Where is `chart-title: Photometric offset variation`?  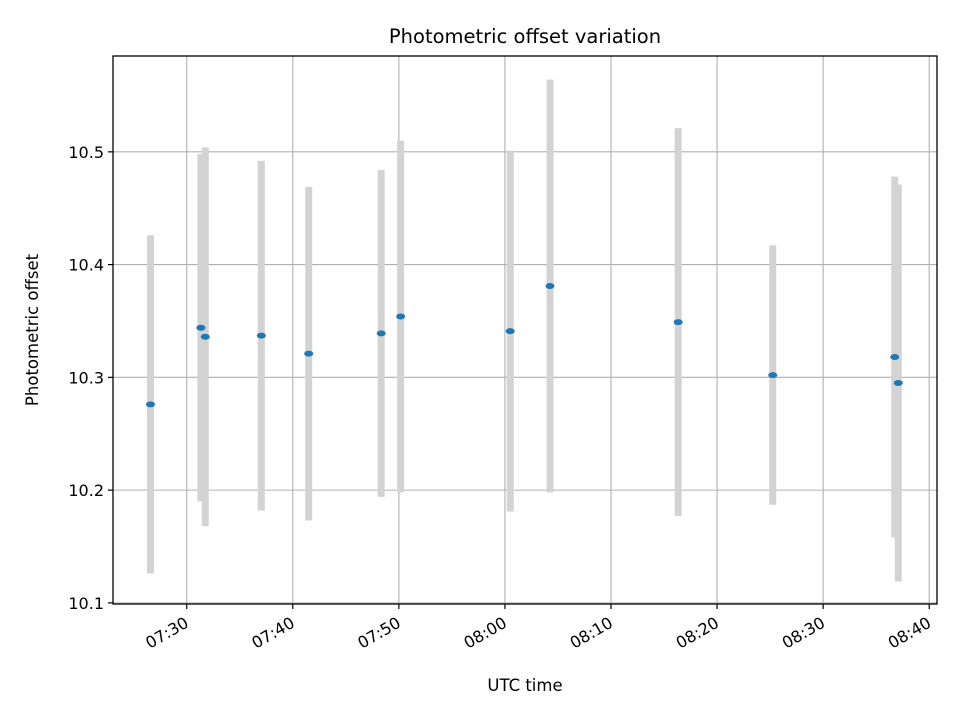
chart-title: Photometric offset variation is located at coordinates (525, 36).